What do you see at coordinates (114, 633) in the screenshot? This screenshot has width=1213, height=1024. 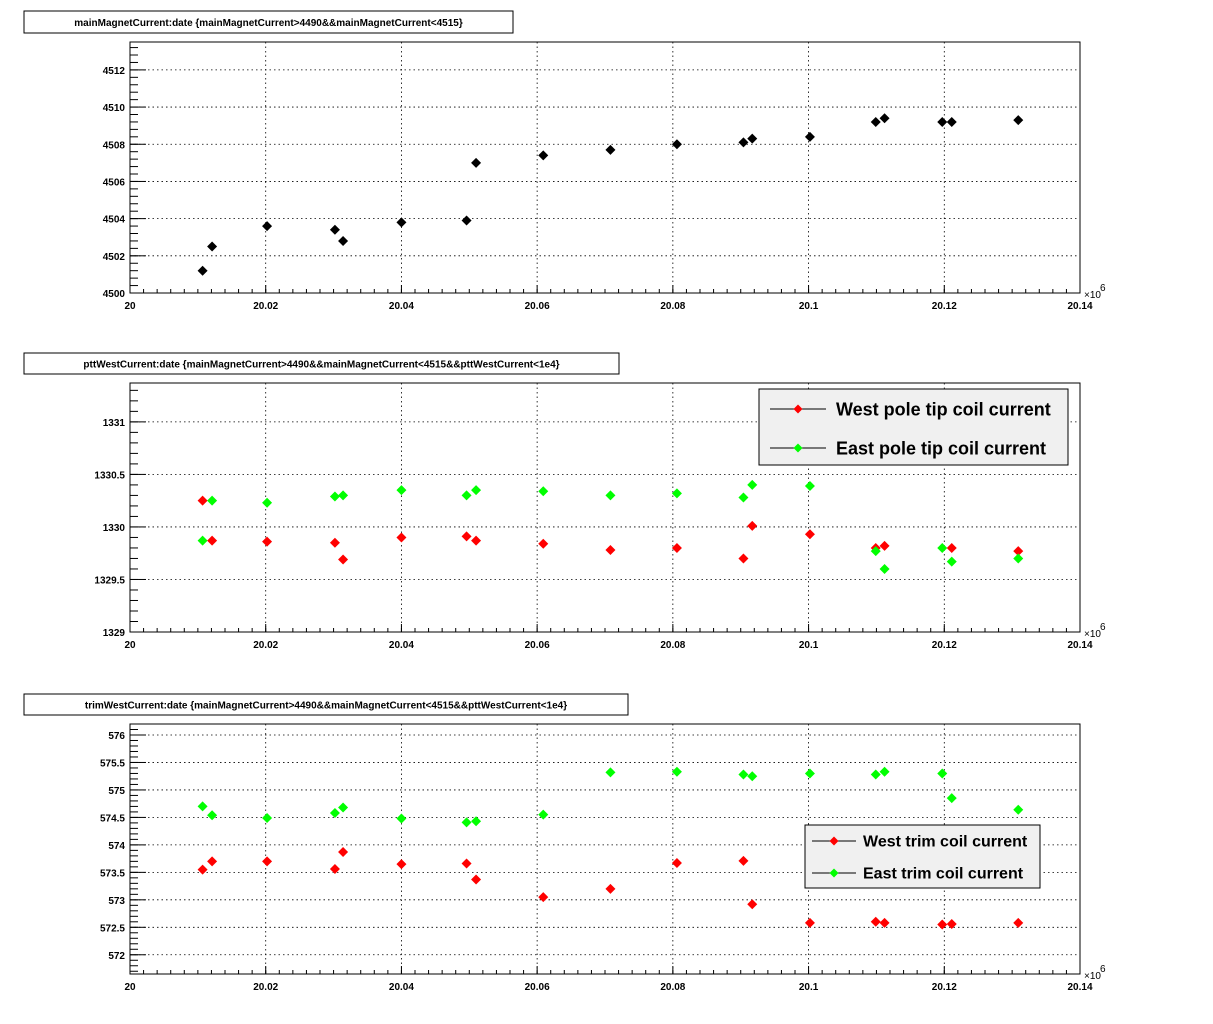 I see `y-tick-label: 1329` at bounding box center [114, 633].